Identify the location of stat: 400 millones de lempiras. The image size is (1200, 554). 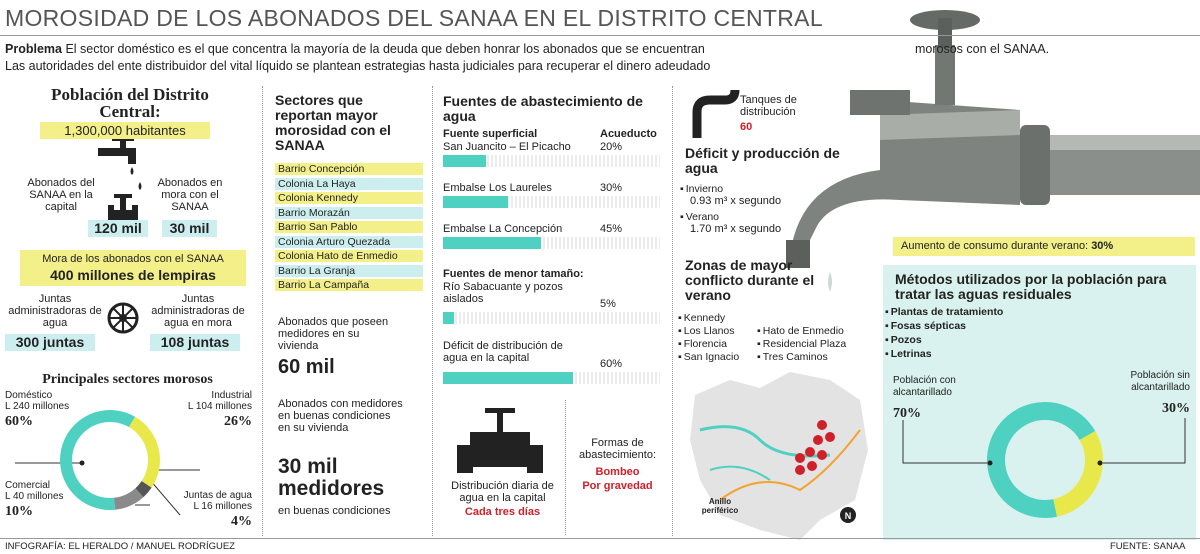
(133, 275).